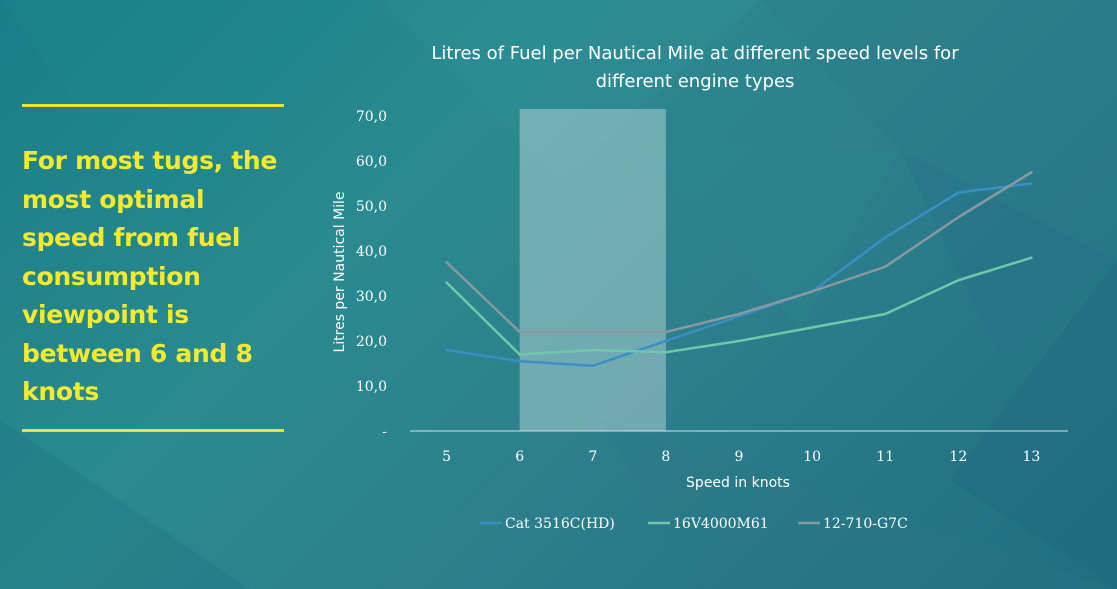 The height and width of the screenshot is (589, 1117). What do you see at coordinates (1032, 457) in the screenshot?
I see `x-tick-label: 13` at bounding box center [1032, 457].